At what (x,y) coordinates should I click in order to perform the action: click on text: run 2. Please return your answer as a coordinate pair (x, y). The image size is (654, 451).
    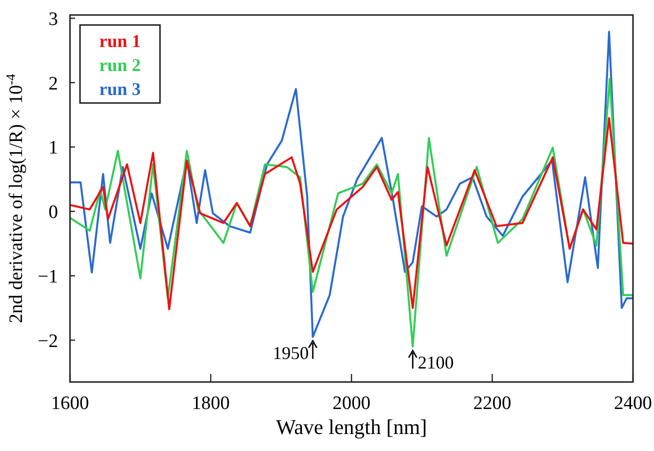
    Looking at the image, I should click on (120, 65).